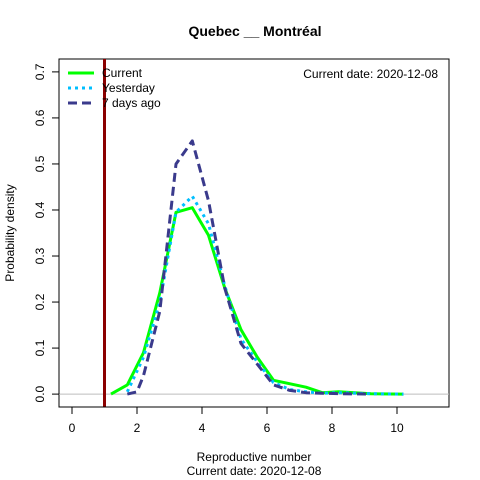 The height and width of the screenshot is (480, 480). Describe the element at coordinates (40, 163) in the screenshot. I see `y-tick-label: 0.5` at that location.